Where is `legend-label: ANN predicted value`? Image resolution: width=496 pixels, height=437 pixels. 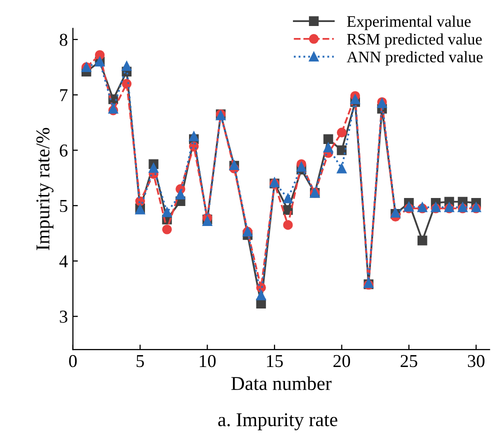
legend-label: ANN predicted value is located at coordinates (414, 58).